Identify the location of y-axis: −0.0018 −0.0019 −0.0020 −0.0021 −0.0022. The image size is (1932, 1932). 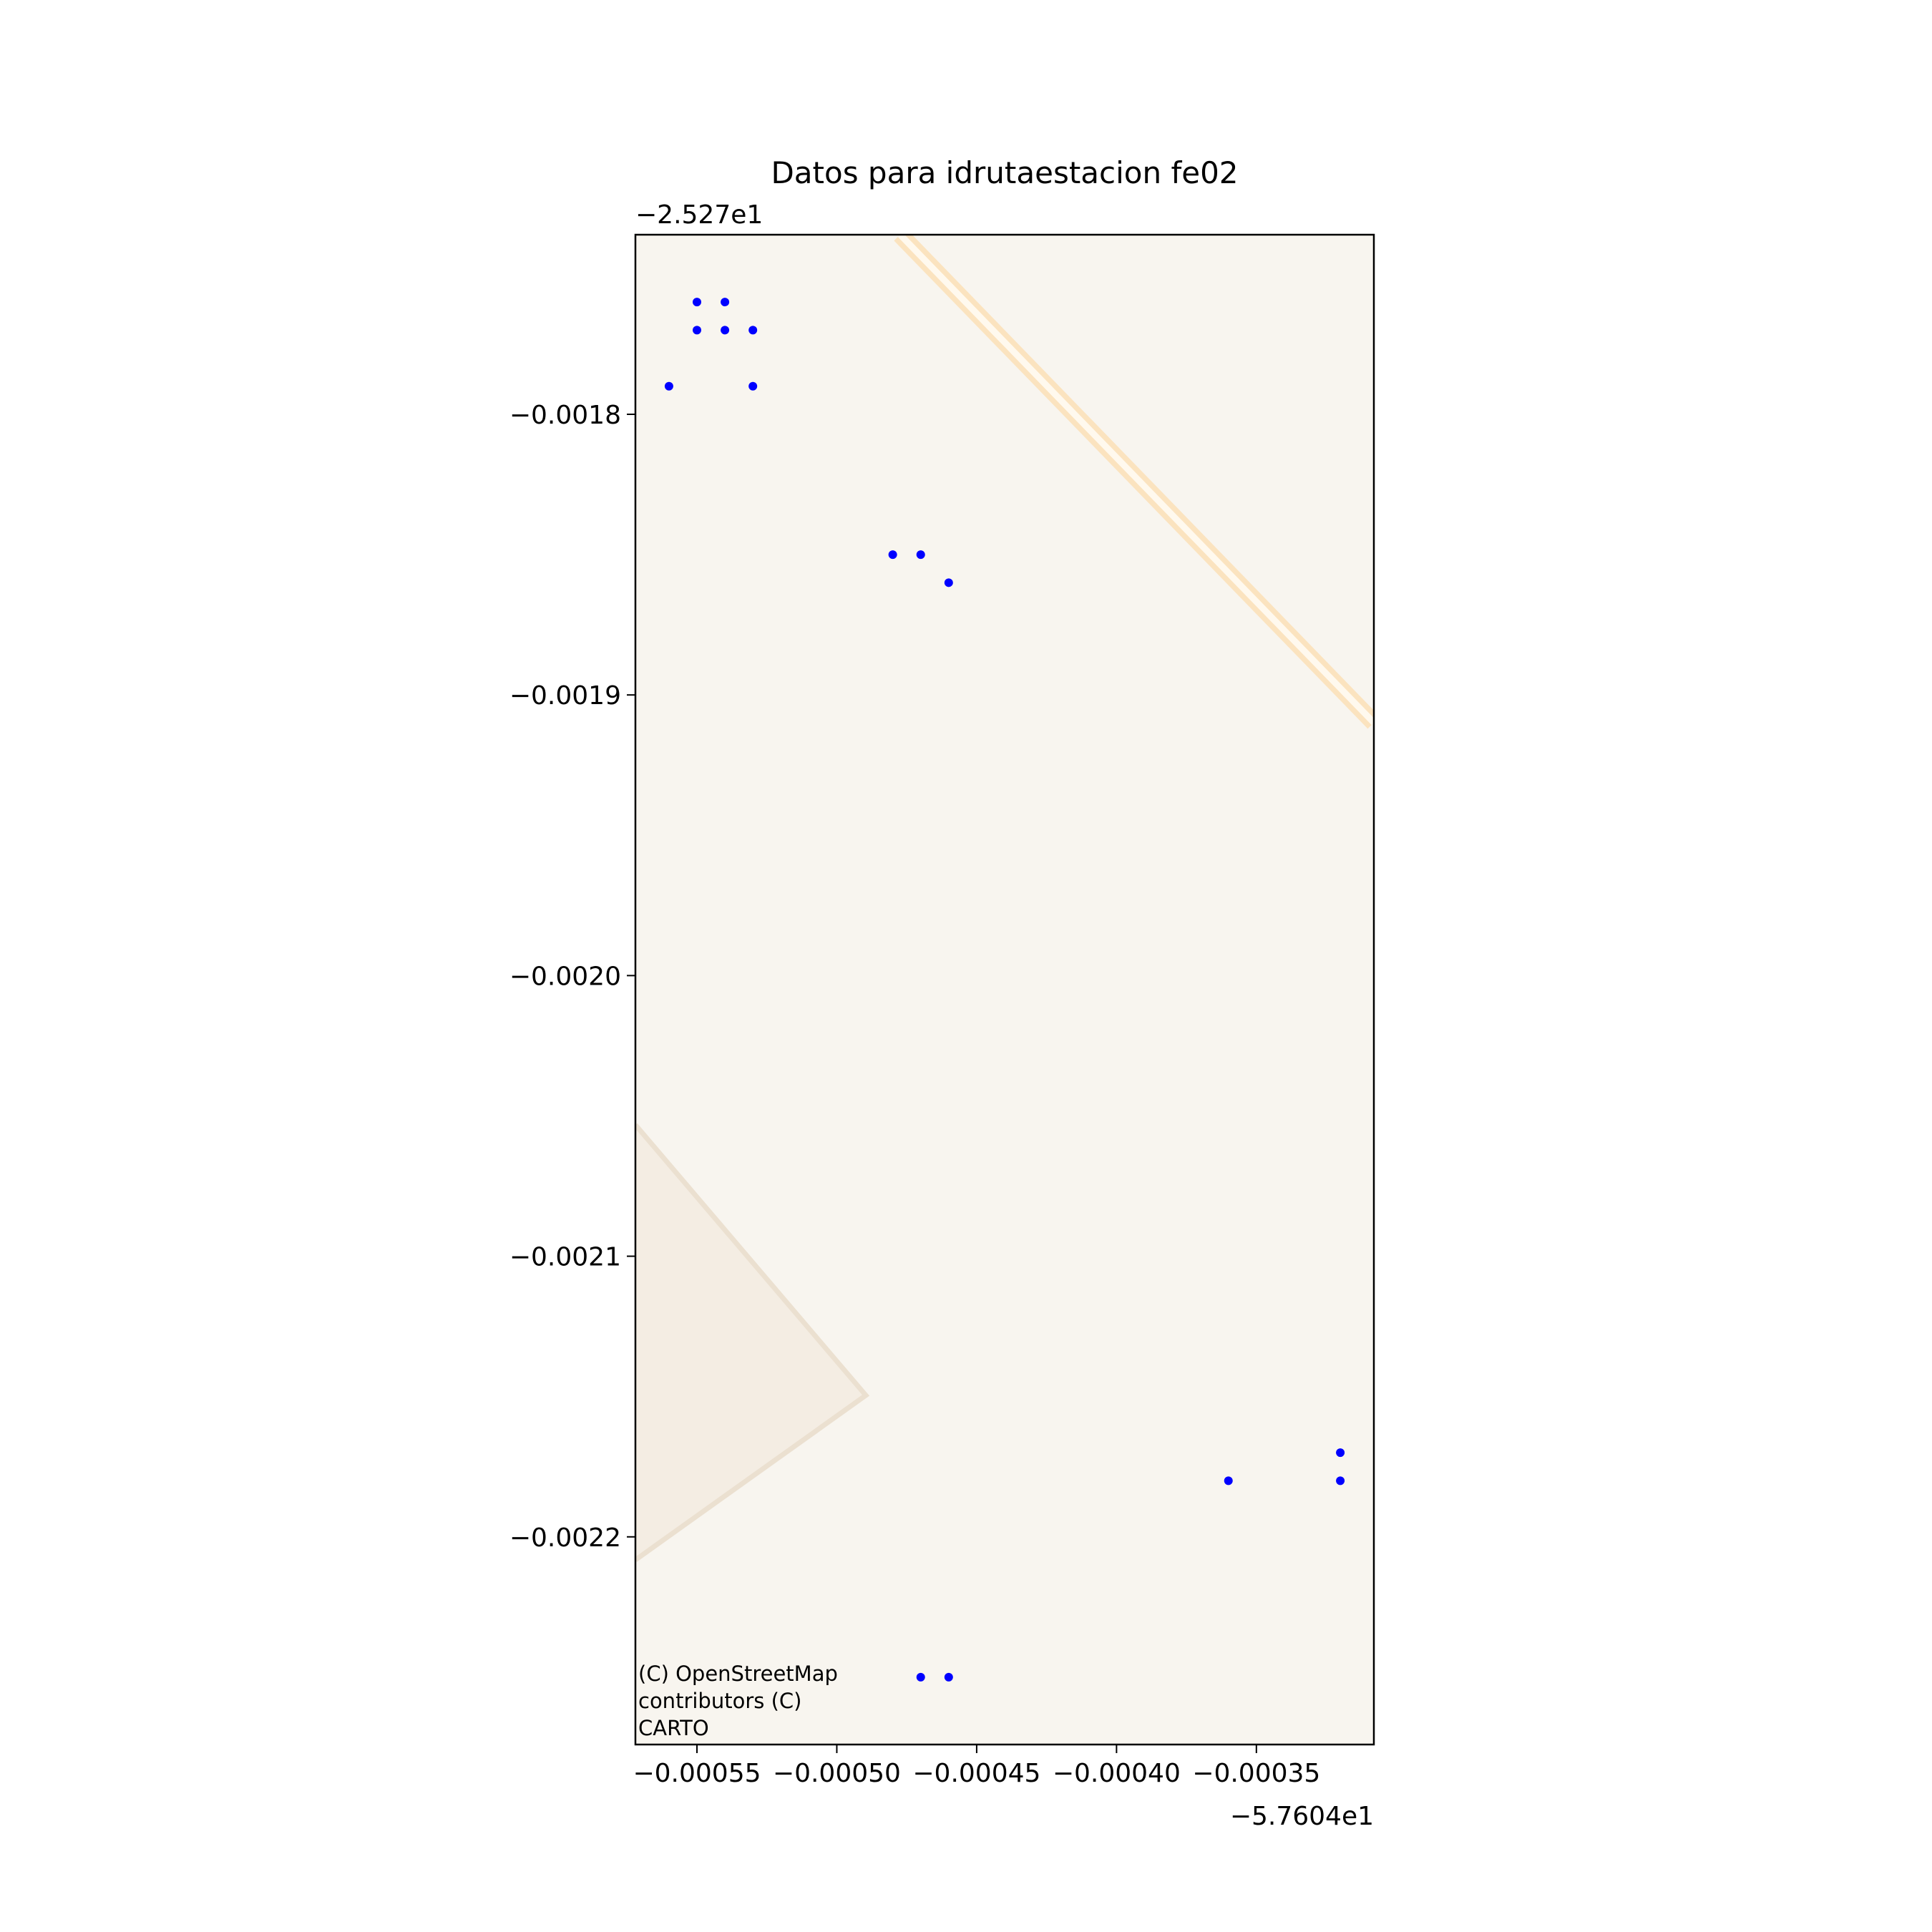
(572, 977).